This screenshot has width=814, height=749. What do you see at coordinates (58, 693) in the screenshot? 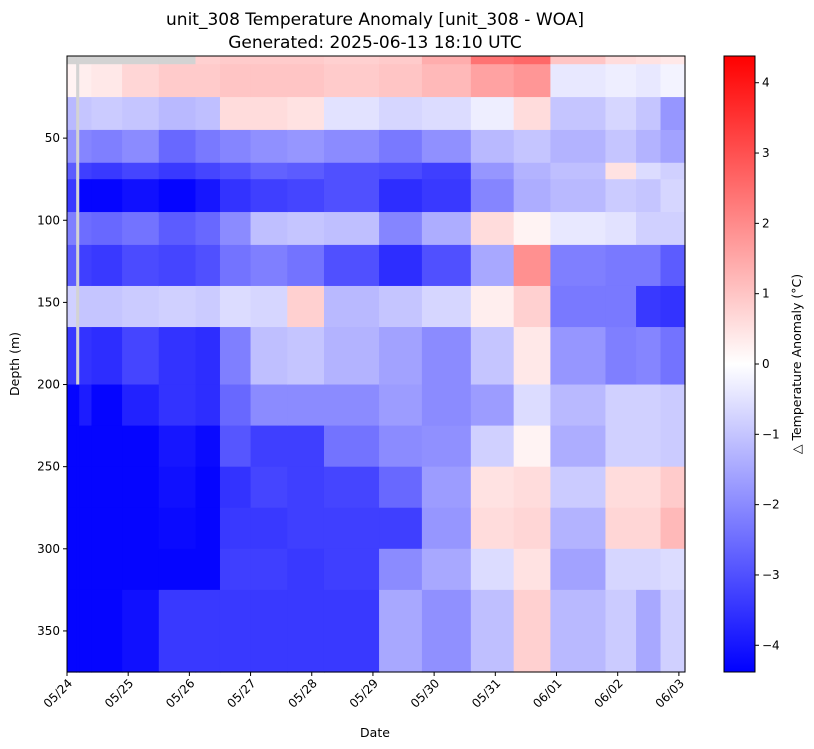
I see `x-tick-label: 05/24` at bounding box center [58, 693].